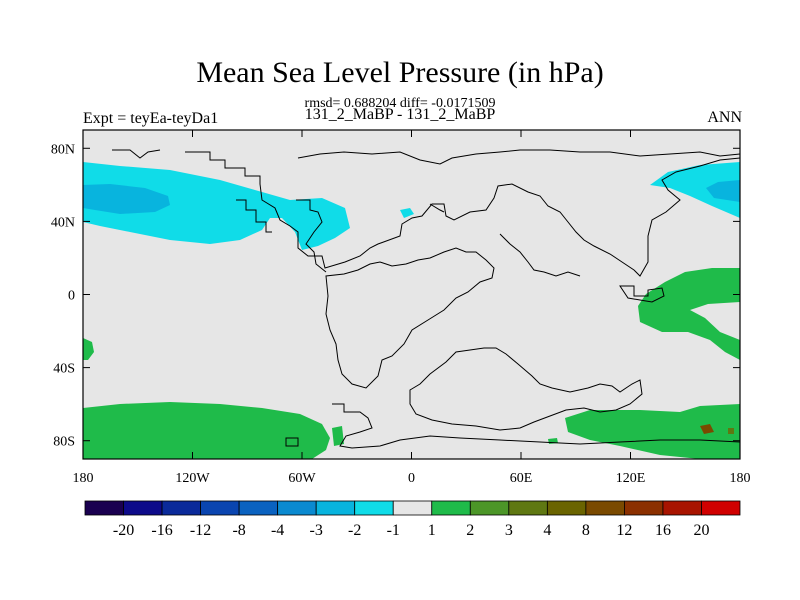 The image size is (800, 600). What do you see at coordinates (88, 349) in the screenshot?
I see `region-west-edge-pos1` at bounding box center [88, 349].